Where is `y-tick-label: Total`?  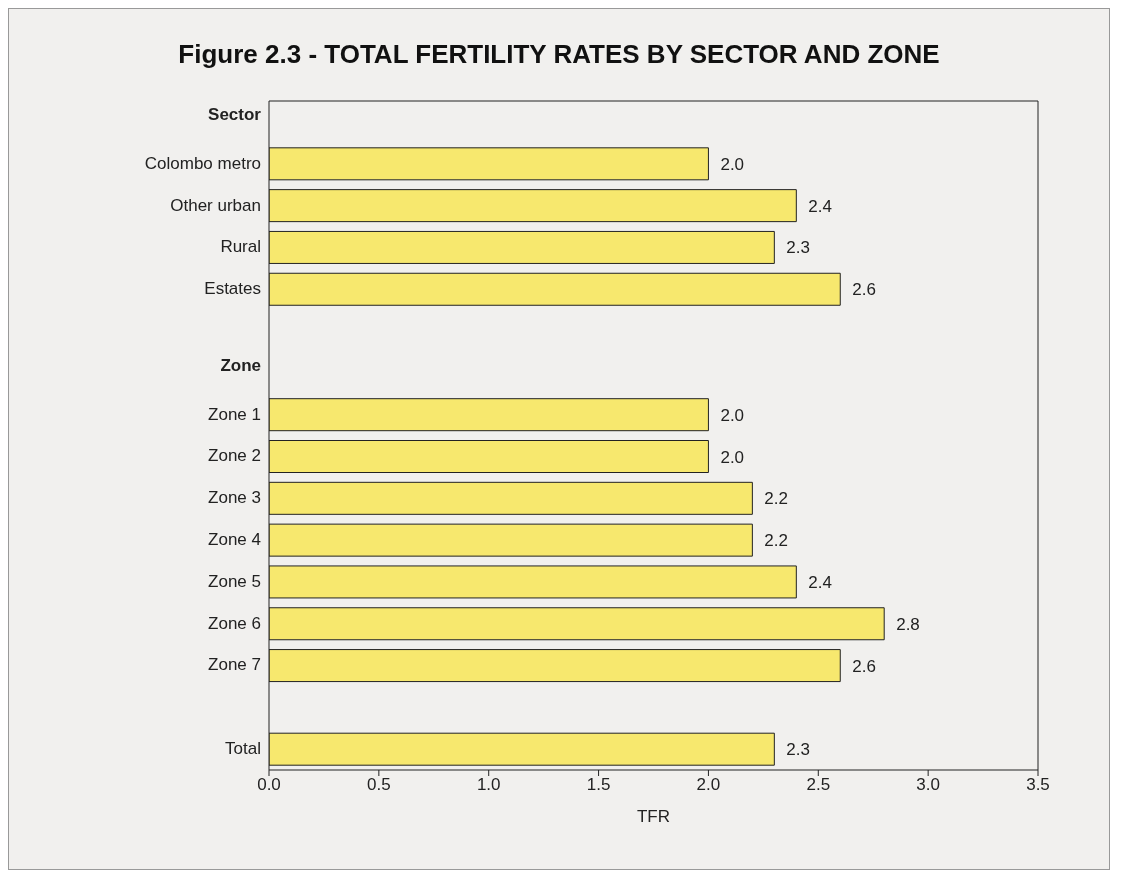
y-tick-label: Total is located at coordinates (243, 749).